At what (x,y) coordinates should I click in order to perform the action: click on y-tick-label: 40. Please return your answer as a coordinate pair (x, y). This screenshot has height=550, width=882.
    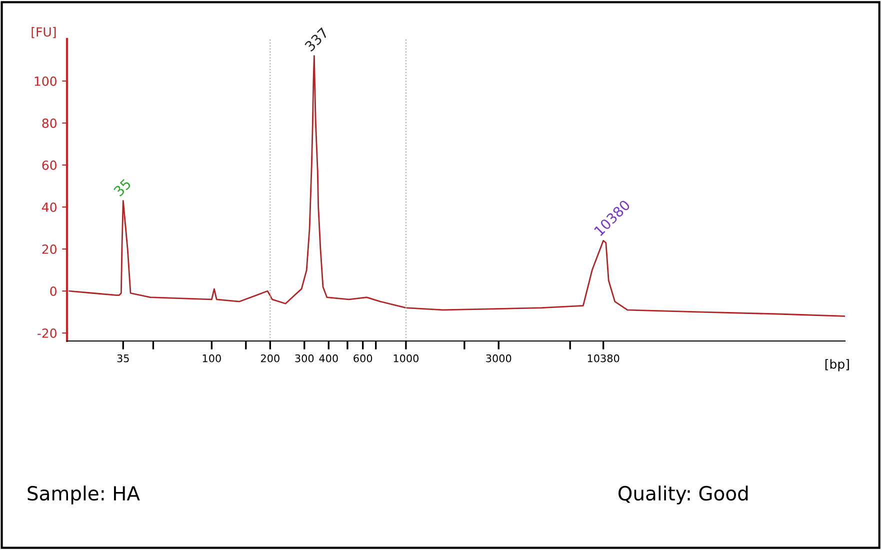
    Looking at the image, I should click on (49, 207).